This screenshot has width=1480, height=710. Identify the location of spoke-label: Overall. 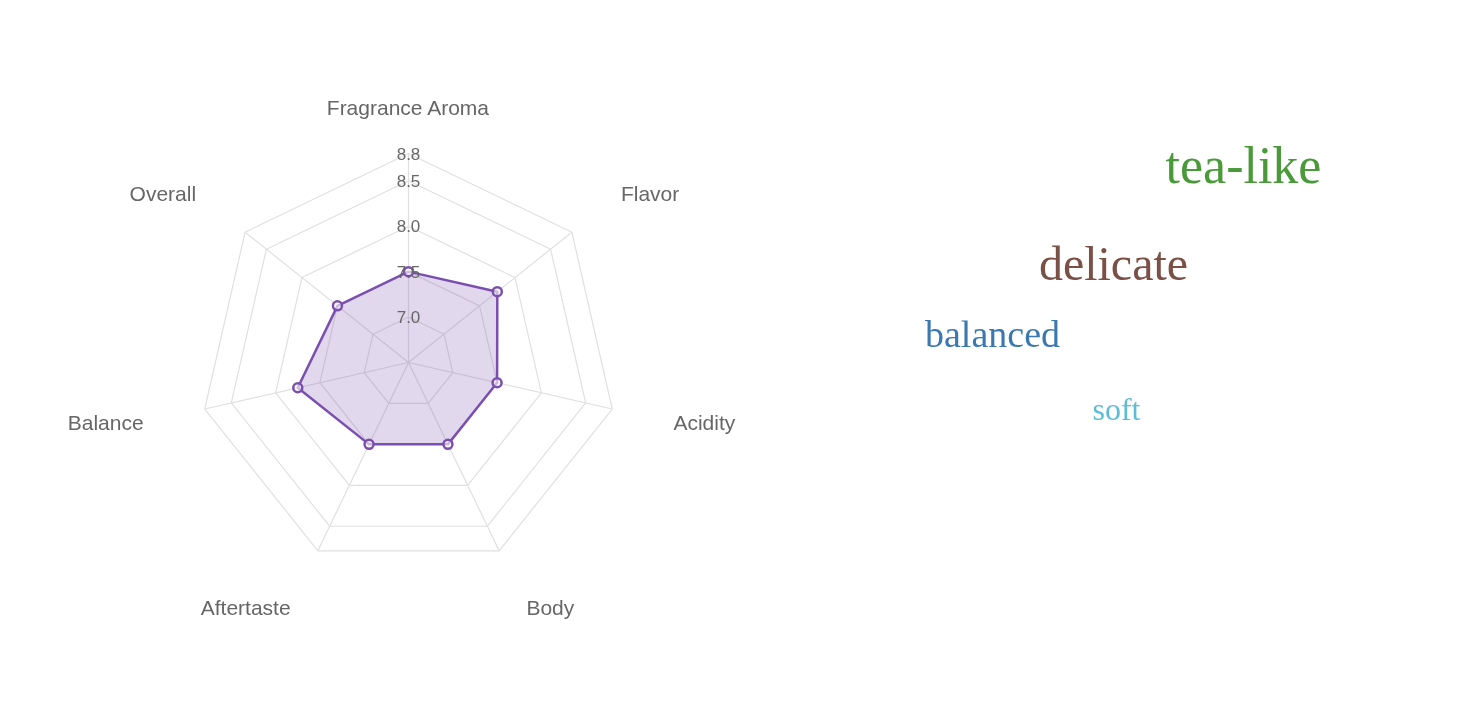
(163, 193).